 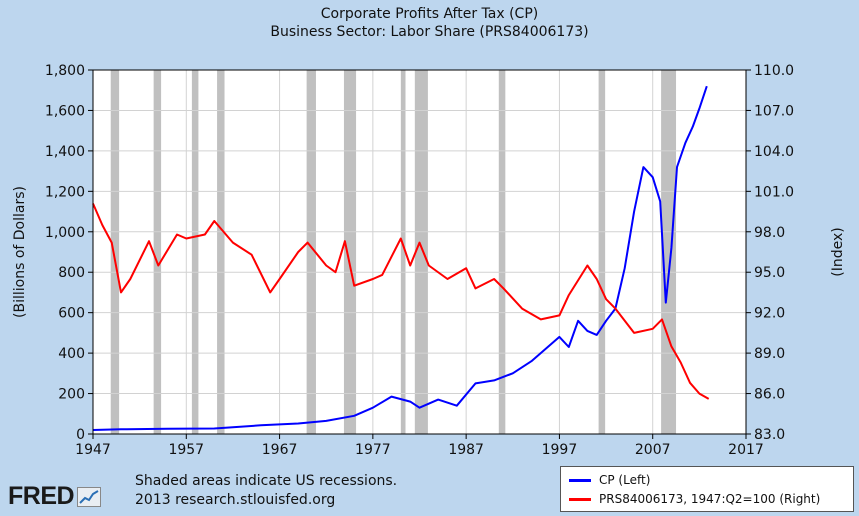 I want to click on y-tick-label-right: 86.0, so click(x=769, y=395).